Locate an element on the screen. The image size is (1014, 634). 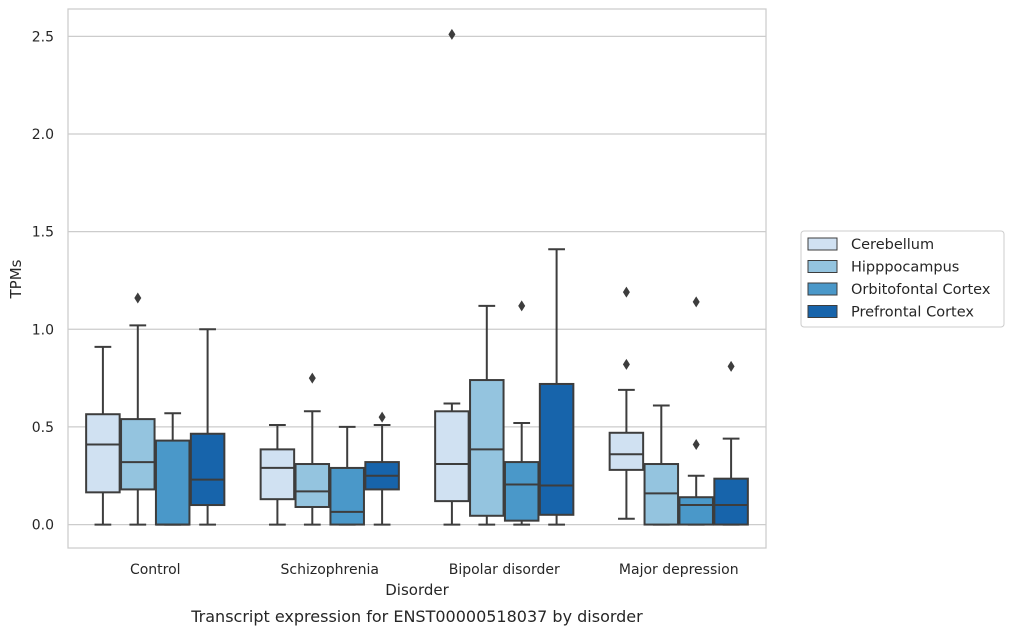
y-tick-label: 0.5 is located at coordinates (43, 428).